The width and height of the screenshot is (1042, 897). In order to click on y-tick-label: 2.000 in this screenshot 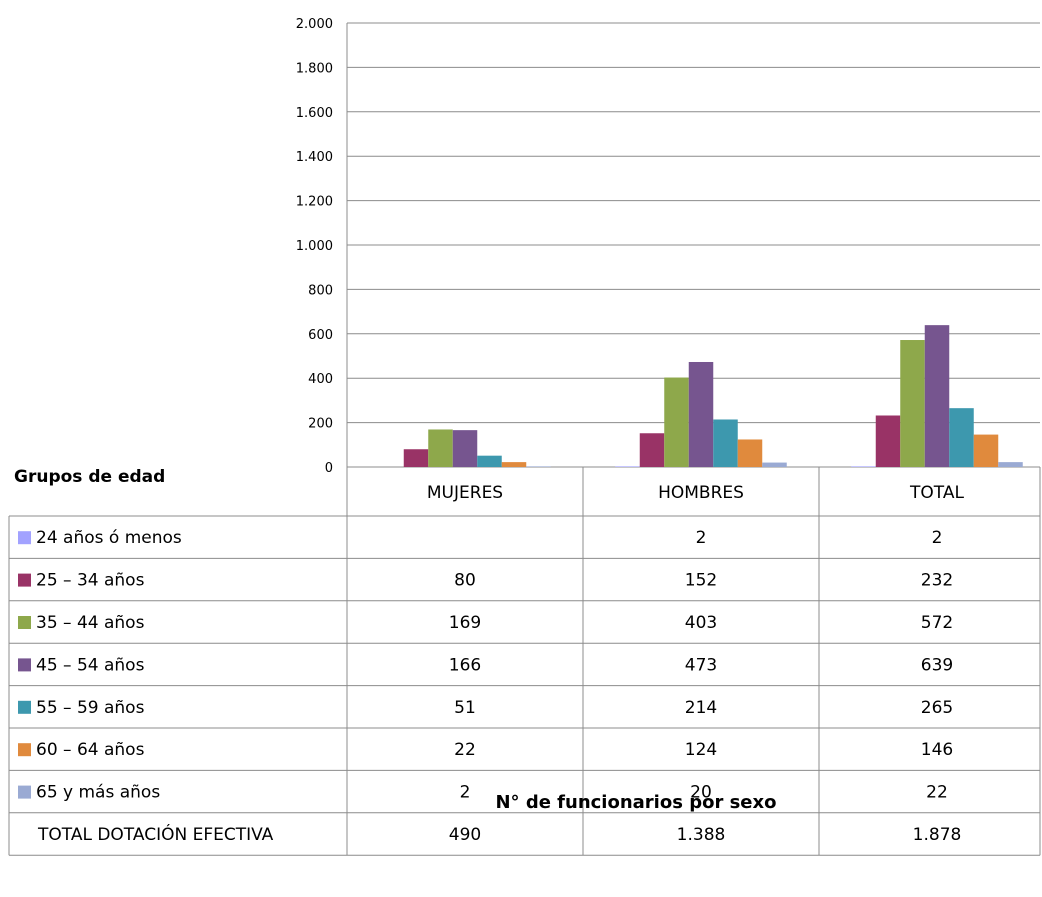, I will do `click(314, 24)`.